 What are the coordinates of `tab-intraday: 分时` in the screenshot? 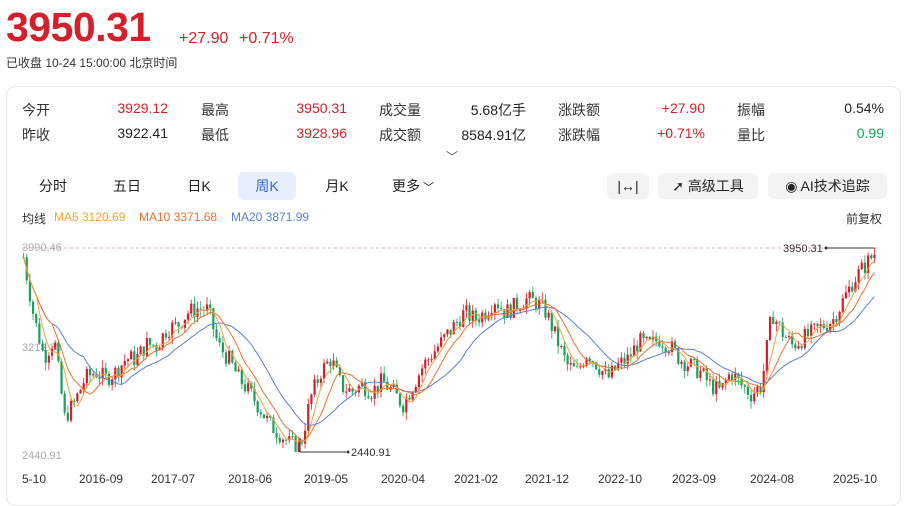 It's located at (53, 186).